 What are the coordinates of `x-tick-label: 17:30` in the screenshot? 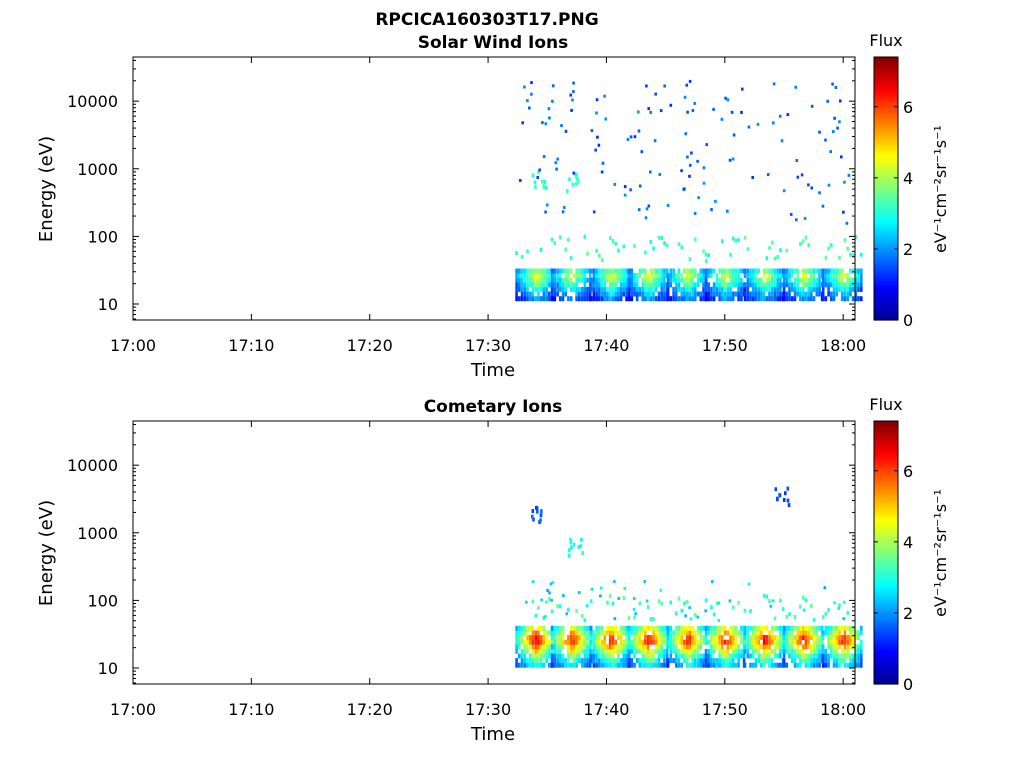 It's located at (488, 709).